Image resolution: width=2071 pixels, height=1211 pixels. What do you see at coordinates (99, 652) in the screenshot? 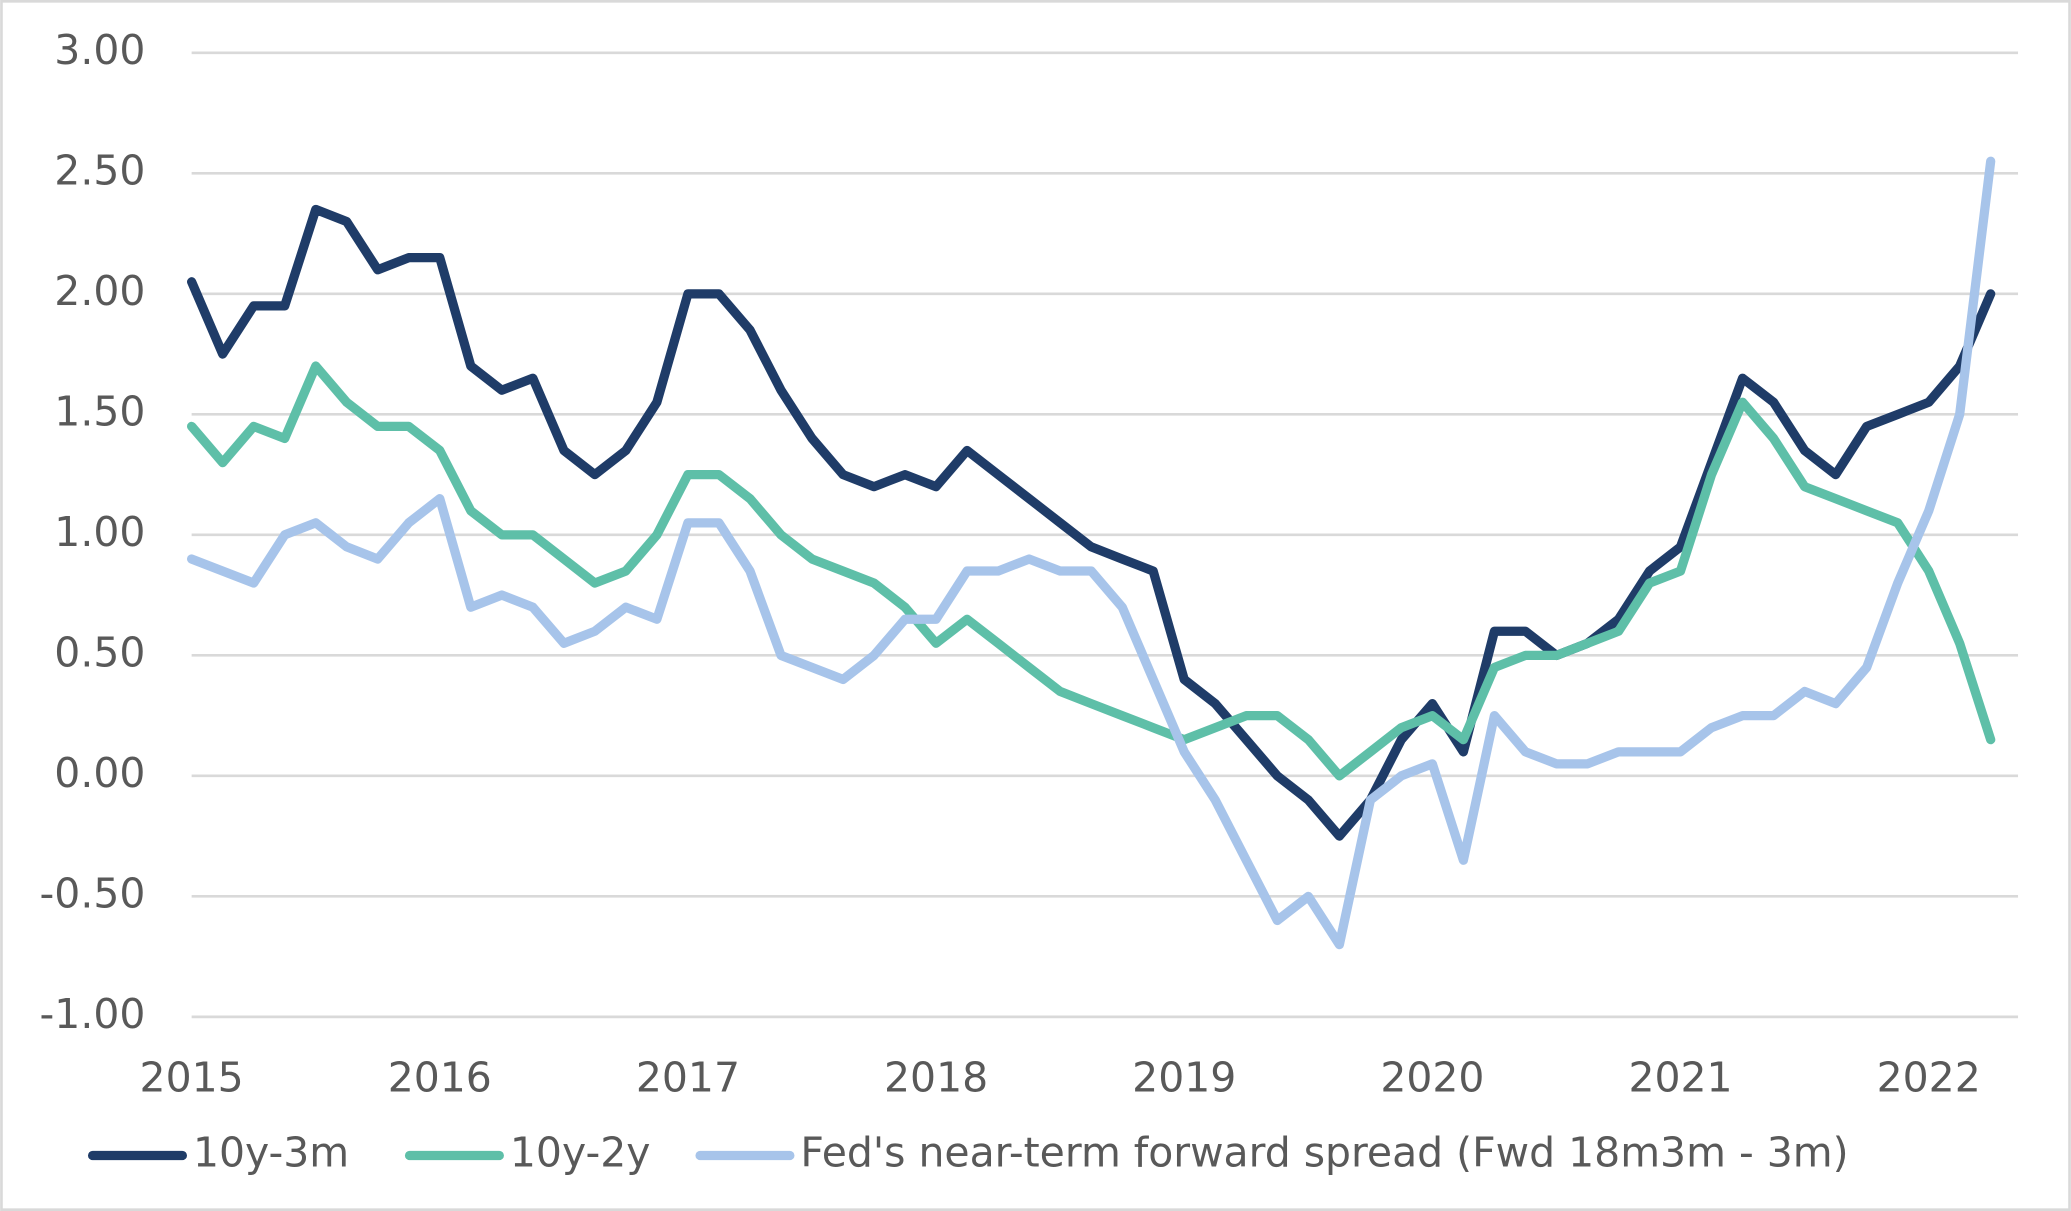
I see `y-tick-label: 0.50` at bounding box center [99, 652].